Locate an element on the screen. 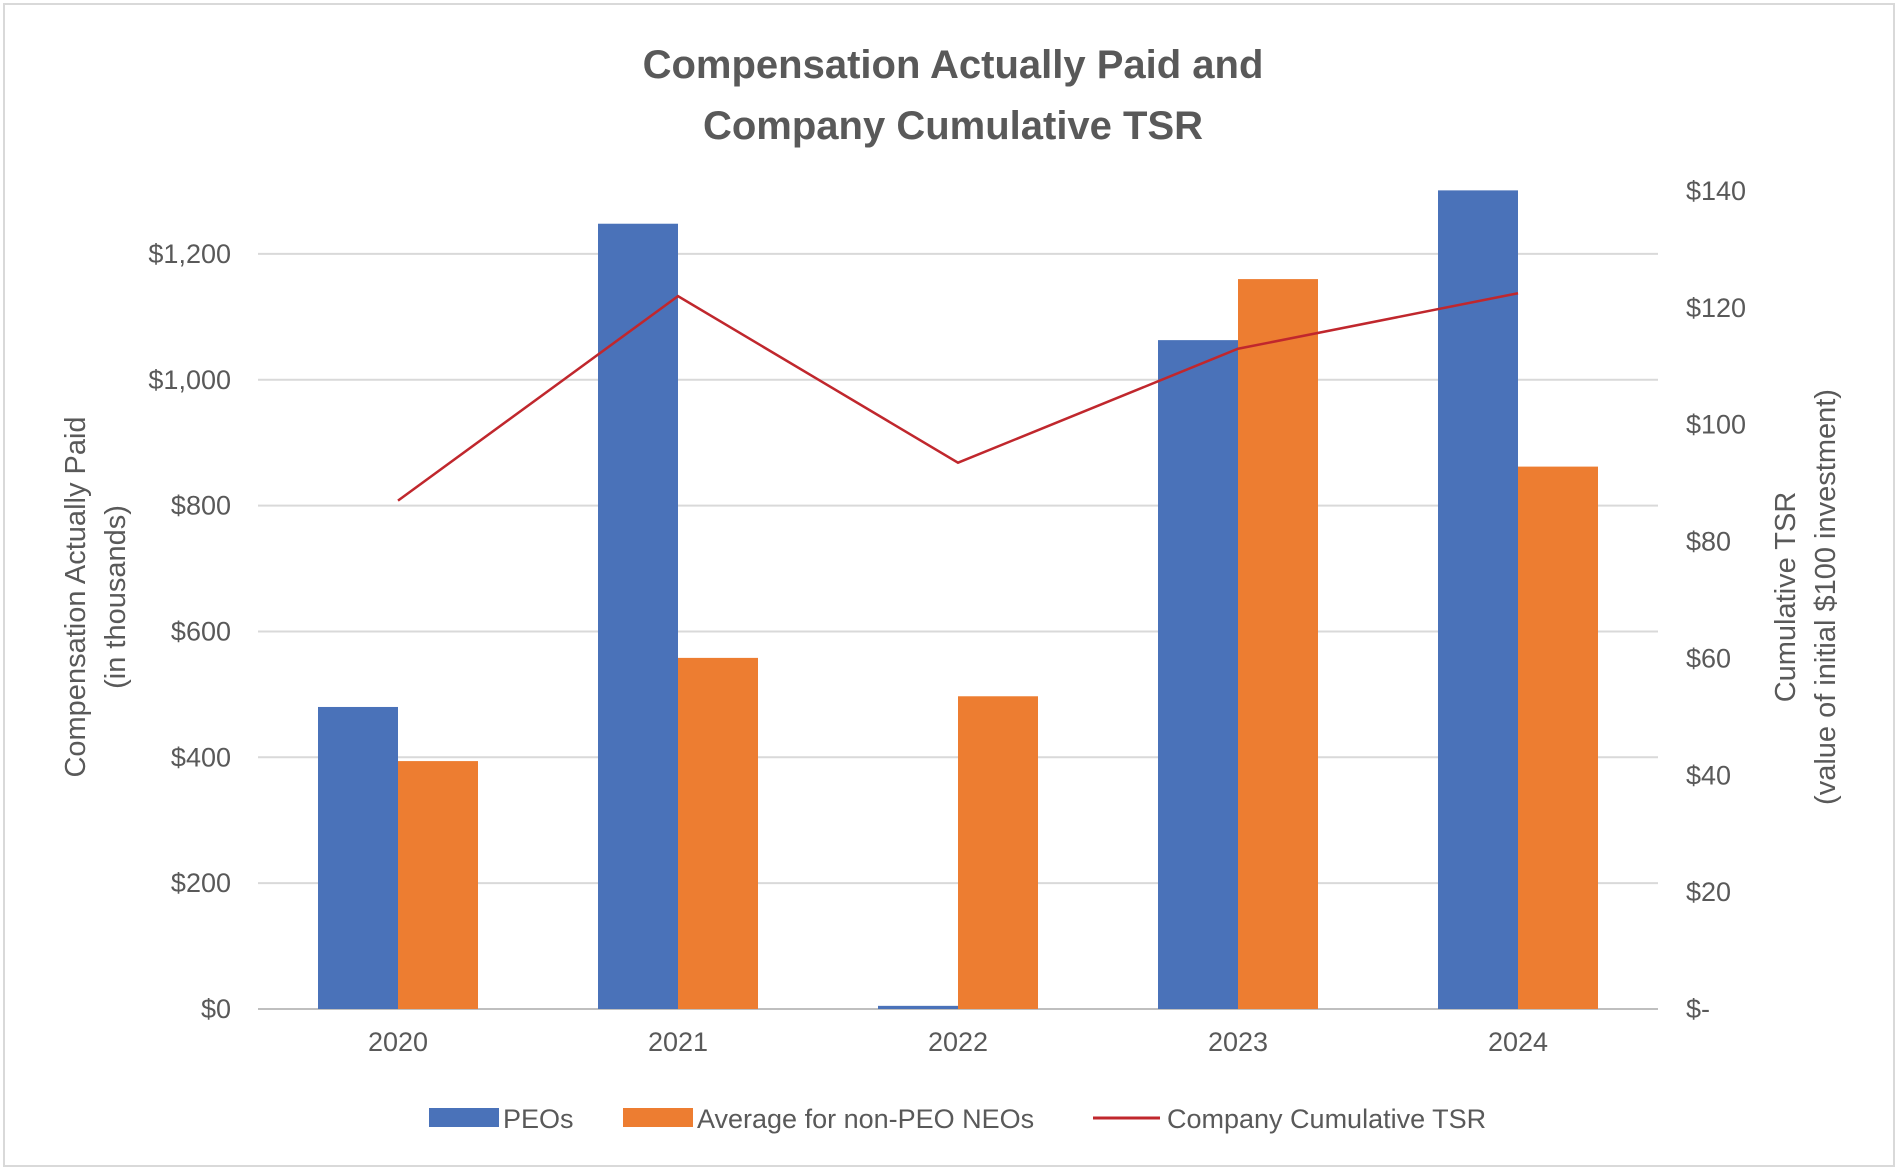 This screenshot has height=1172, width=1900. bar-peos-2020 is located at coordinates (358, 857).